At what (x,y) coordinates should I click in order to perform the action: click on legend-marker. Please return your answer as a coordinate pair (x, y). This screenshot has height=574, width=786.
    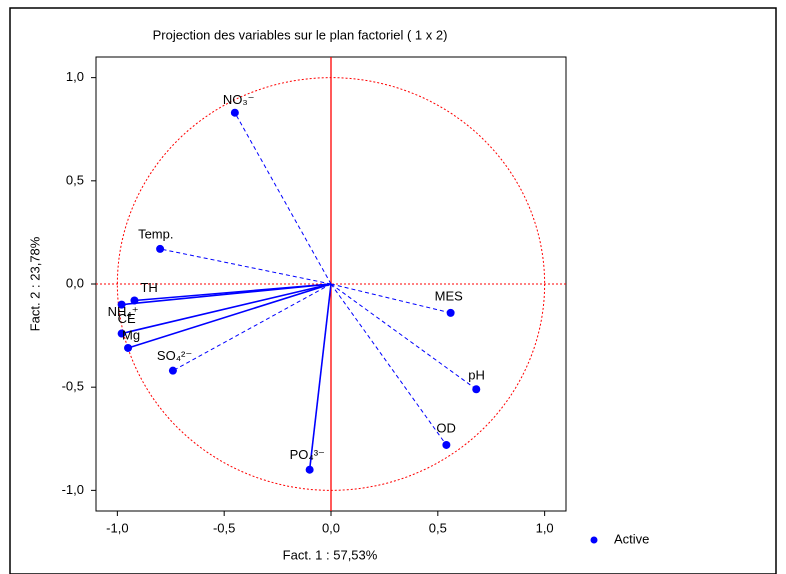
    Looking at the image, I should click on (594, 540).